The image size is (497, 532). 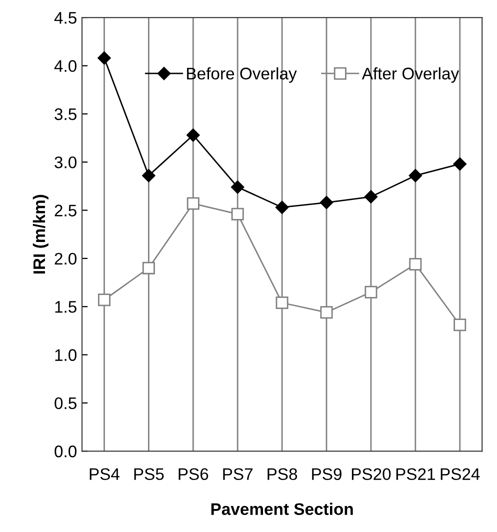 I want to click on y-tick-label: 4.5, so click(x=65, y=18).